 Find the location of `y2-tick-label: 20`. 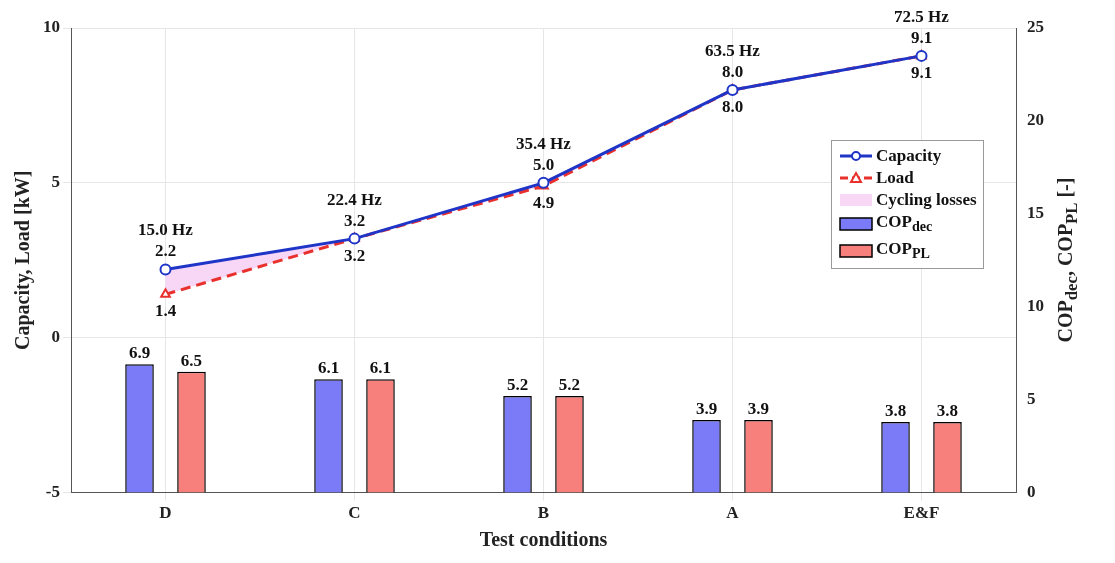

y2-tick-label: 20 is located at coordinates (1035, 120).